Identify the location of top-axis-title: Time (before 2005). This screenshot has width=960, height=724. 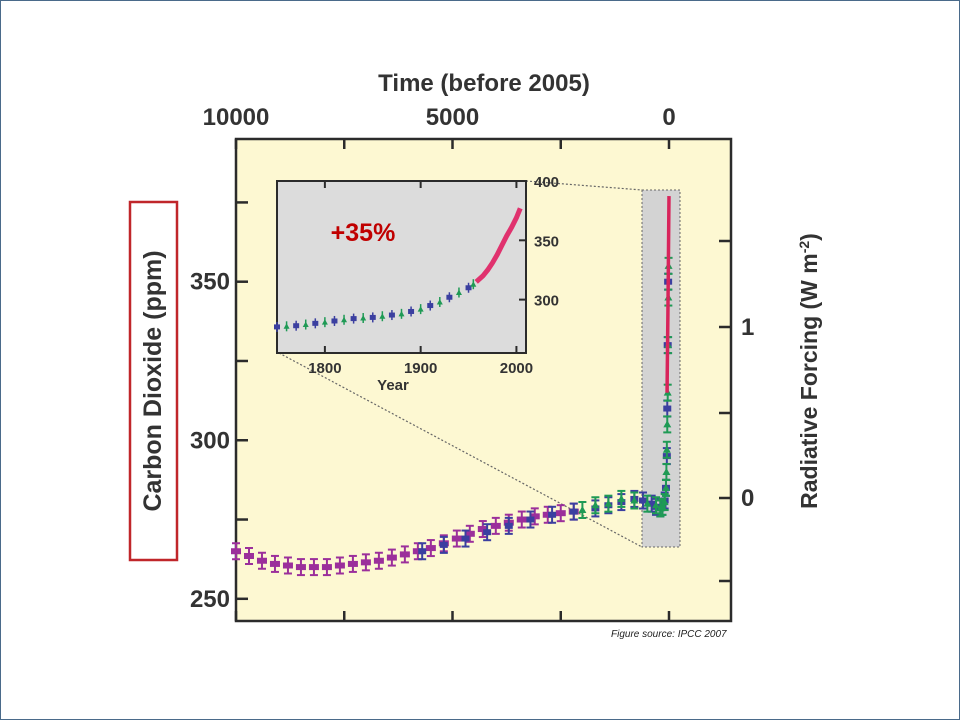
(484, 83).